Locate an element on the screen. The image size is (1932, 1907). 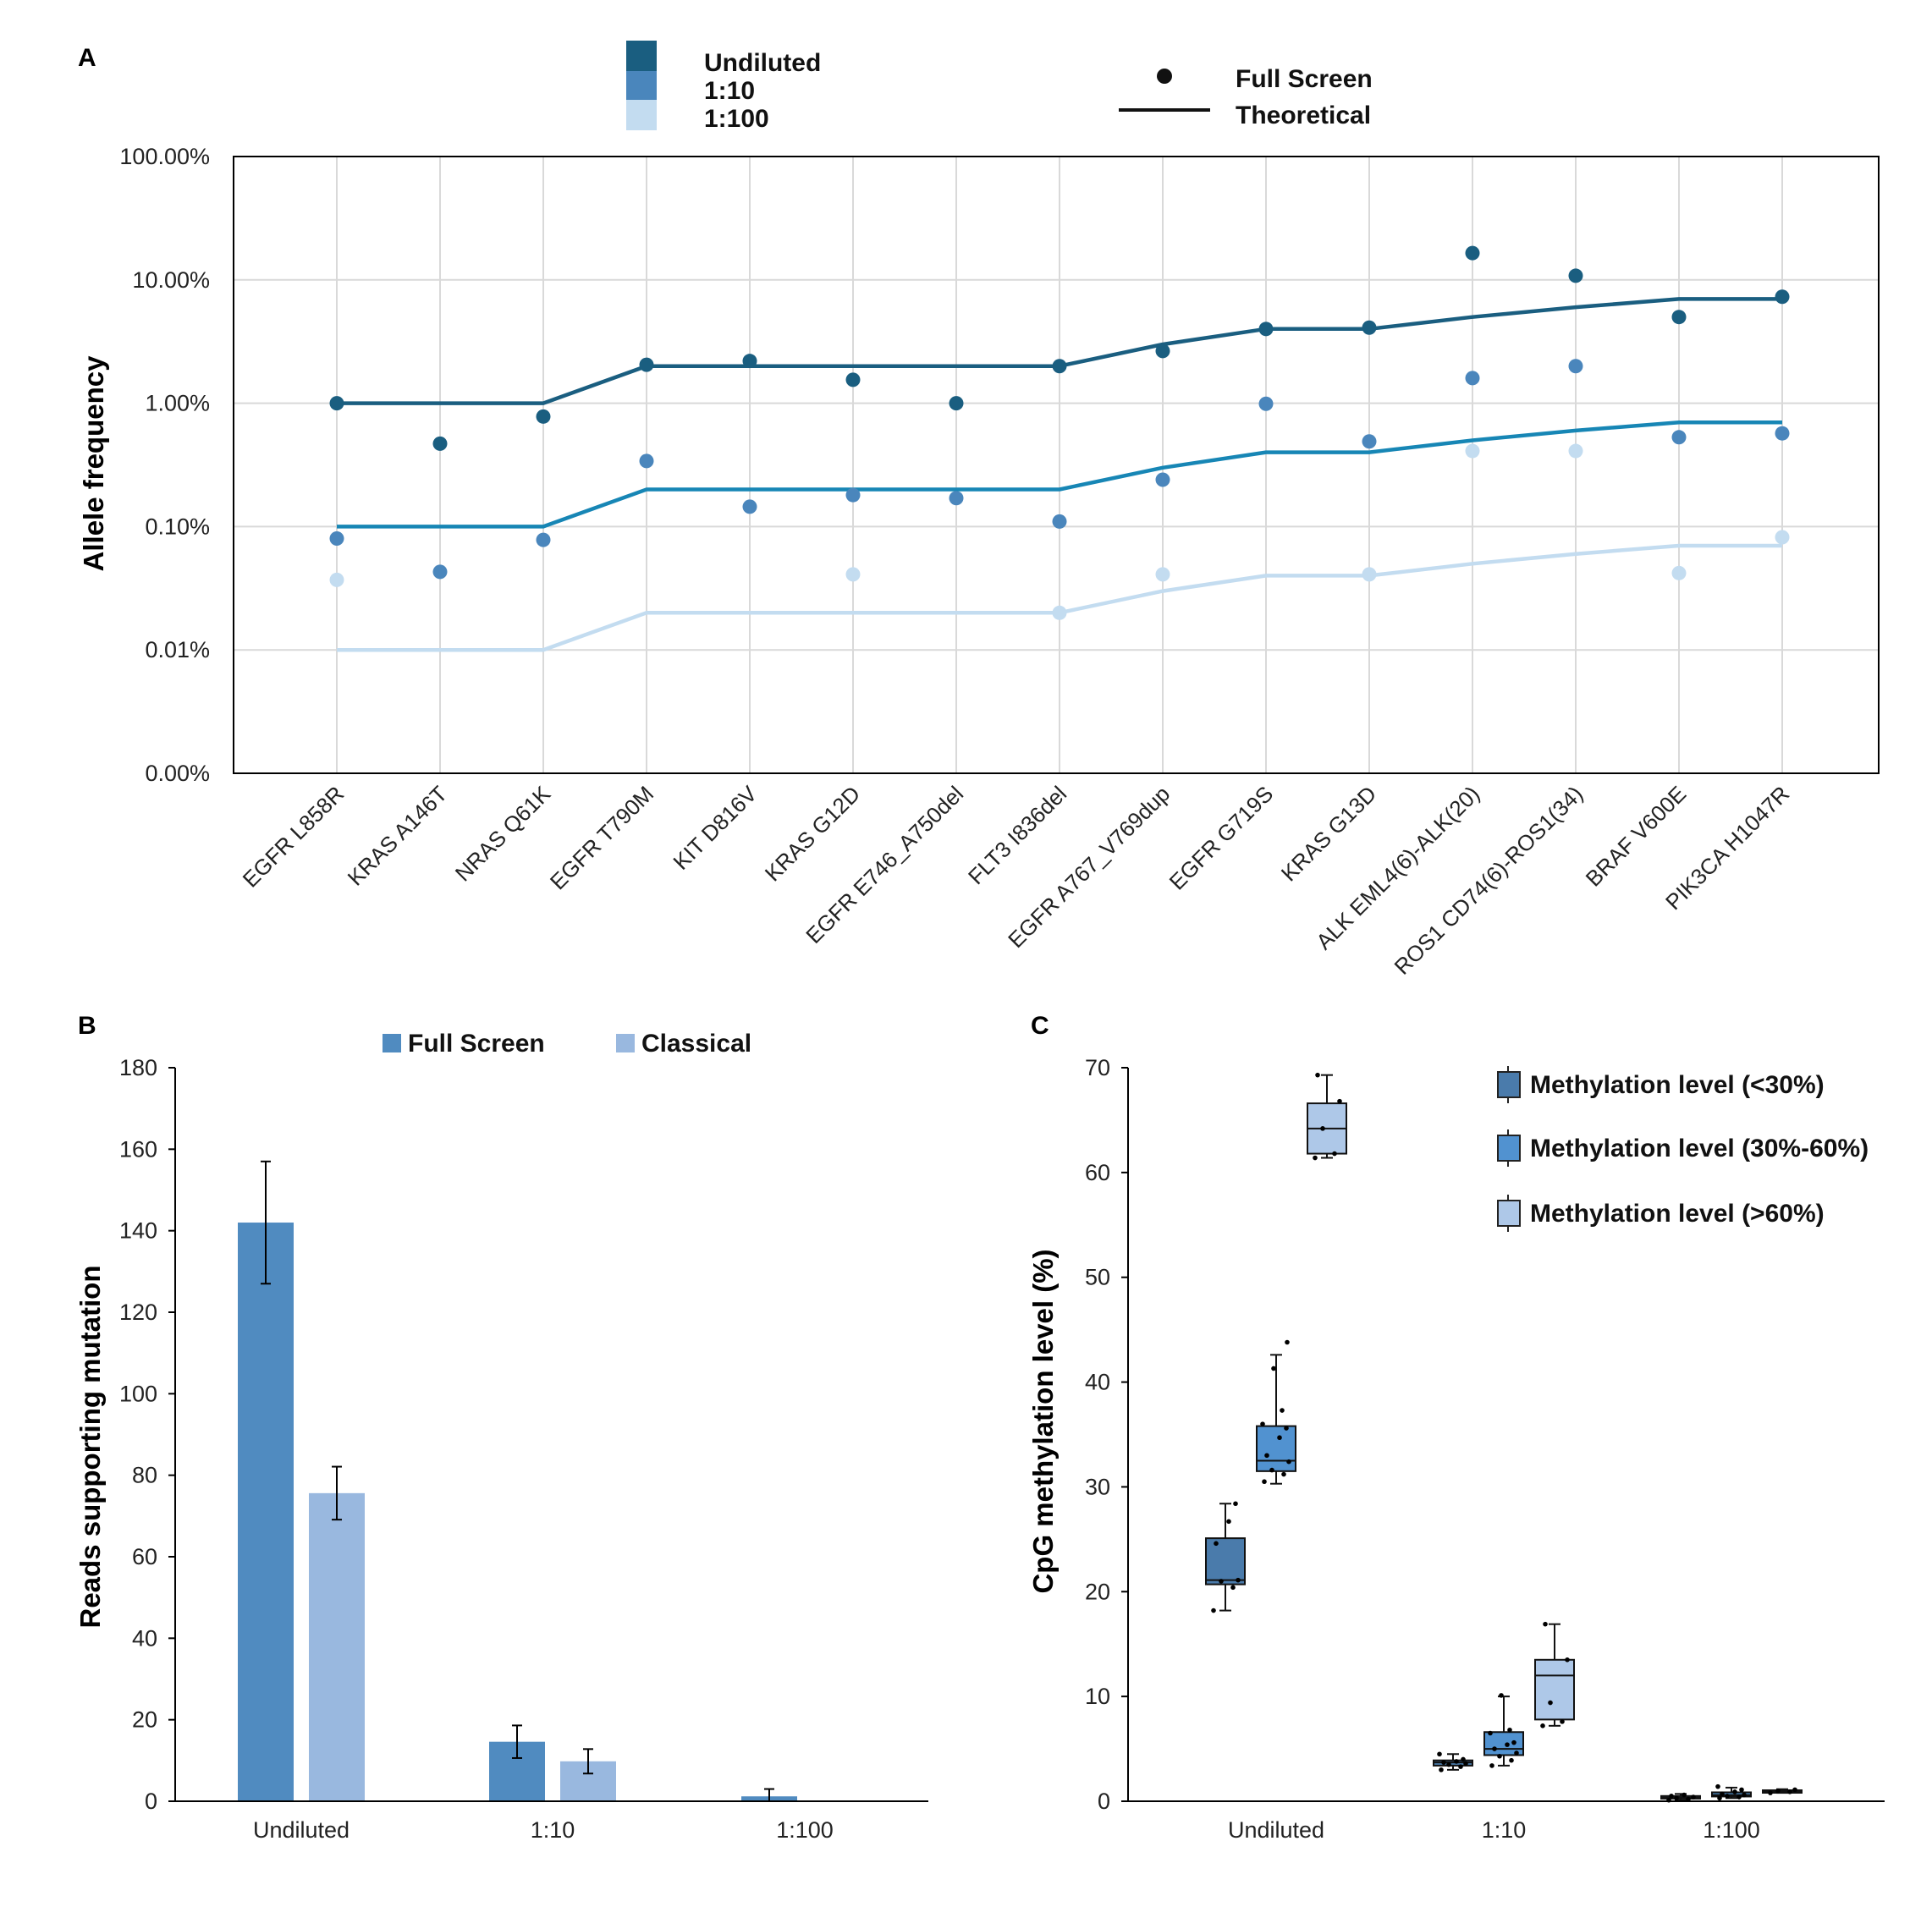
legend-label-undiluted: Undiluted is located at coordinates (762, 63).